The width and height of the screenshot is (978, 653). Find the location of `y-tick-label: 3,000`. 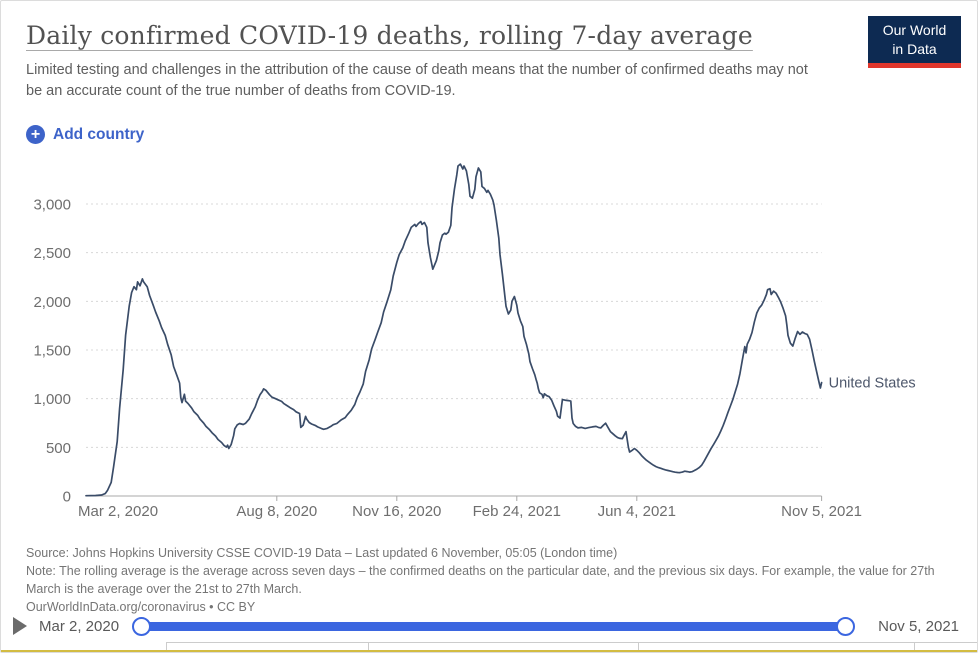

y-tick-label: 3,000 is located at coordinates (52, 205).